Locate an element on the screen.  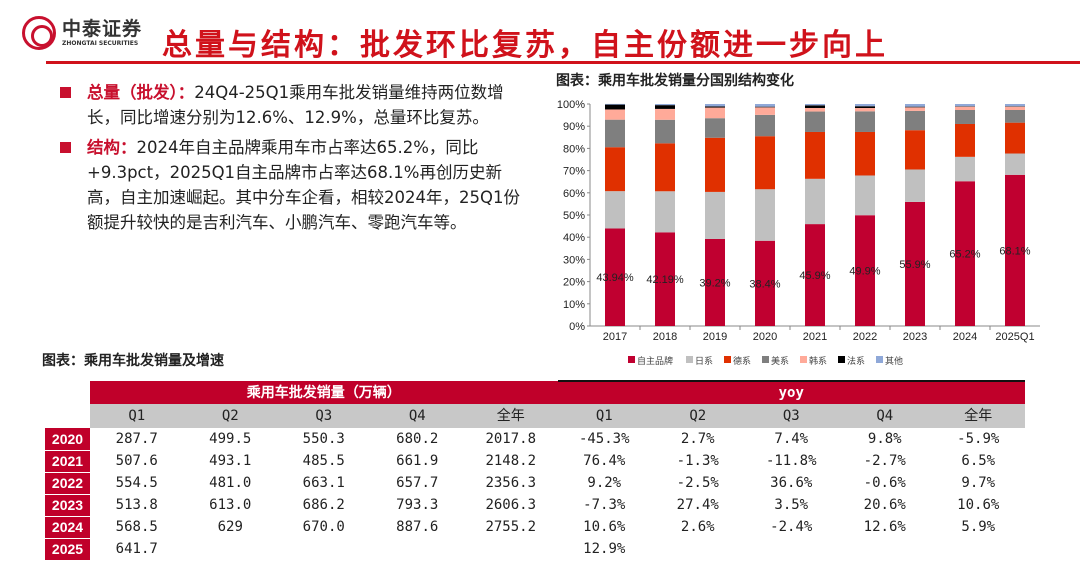
table-cell: 6.5% is located at coordinates (979, 461).